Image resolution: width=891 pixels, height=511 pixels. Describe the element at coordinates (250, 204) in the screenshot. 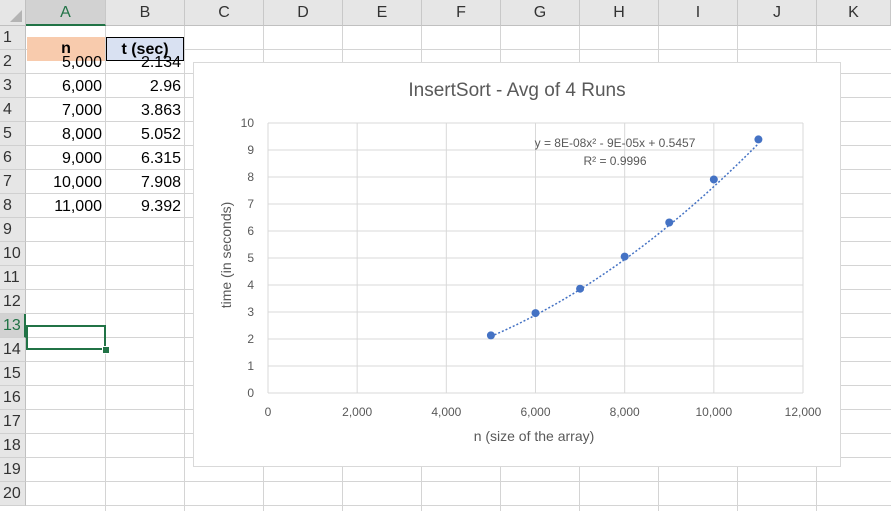

I see `y-tick-label: 7` at that location.